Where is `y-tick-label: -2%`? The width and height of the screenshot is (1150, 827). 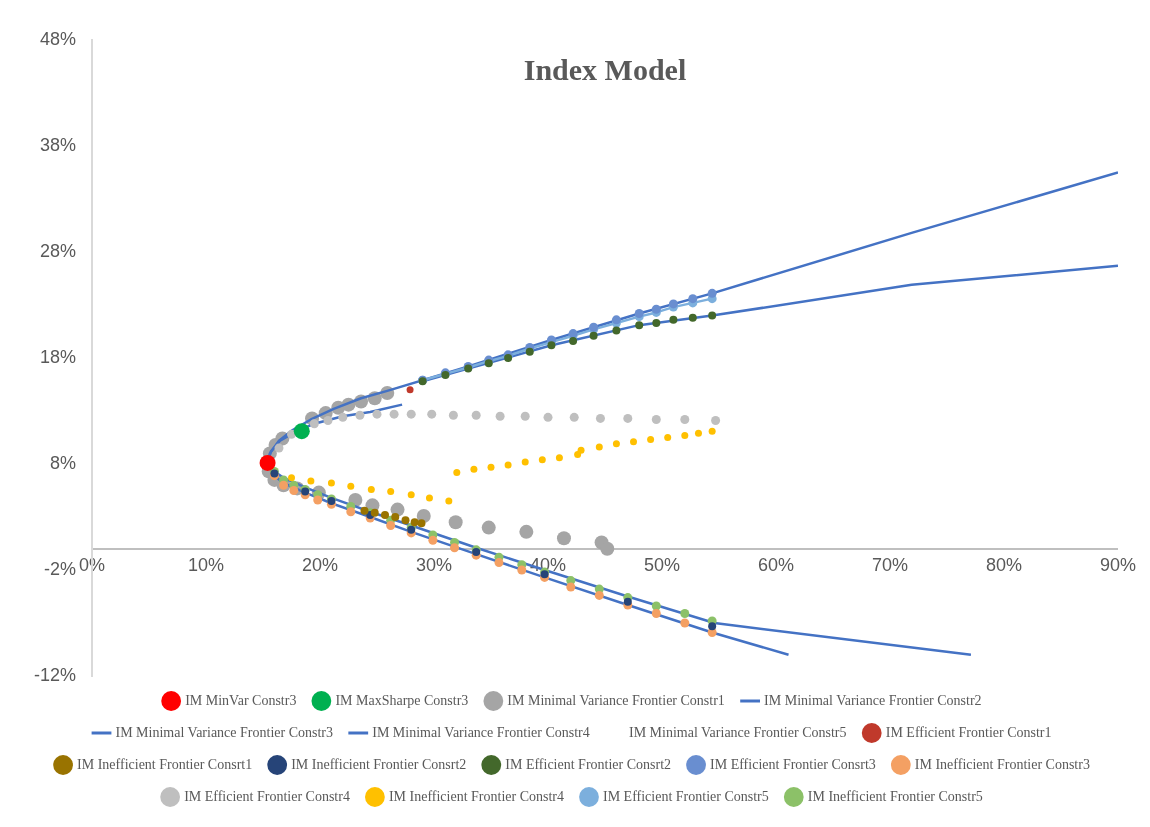 y-tick-label: -2% is located at coordinates (60, 568).